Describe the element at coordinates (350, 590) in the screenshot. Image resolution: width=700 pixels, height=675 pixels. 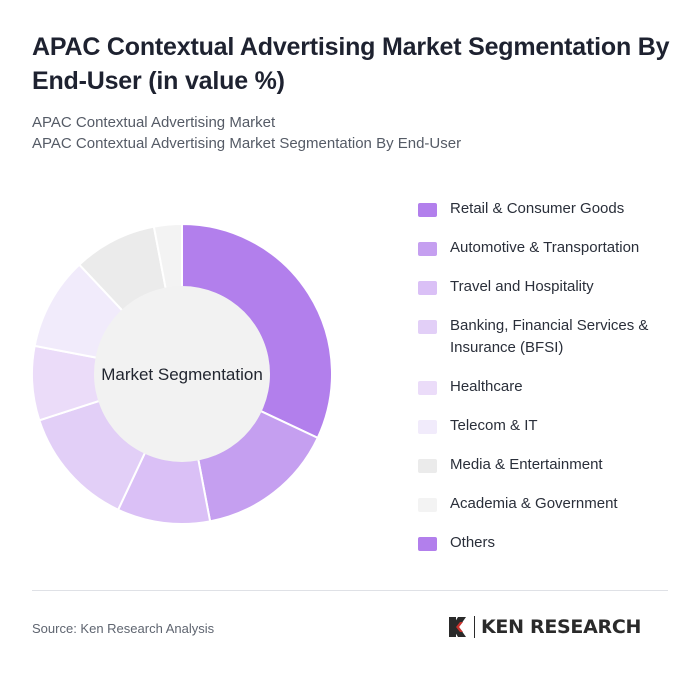
I see `footer-divider` at that location.